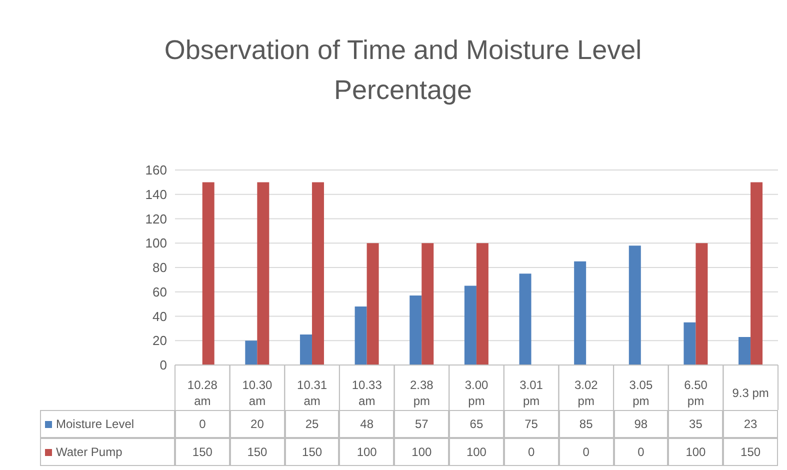  I want to click on data-label: 35, so click(696, 424).